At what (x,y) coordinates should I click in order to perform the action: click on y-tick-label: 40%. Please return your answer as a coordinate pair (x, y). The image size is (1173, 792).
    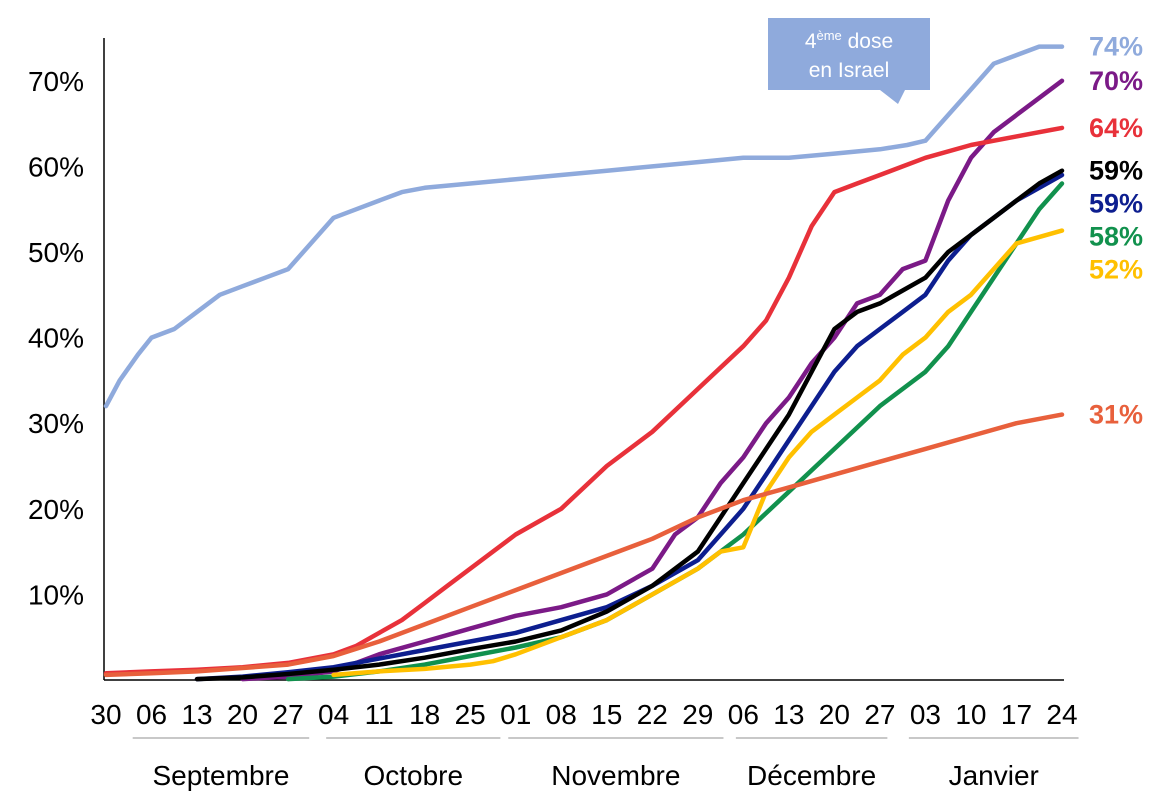
    Looking at the image, I should click on (56, 338).